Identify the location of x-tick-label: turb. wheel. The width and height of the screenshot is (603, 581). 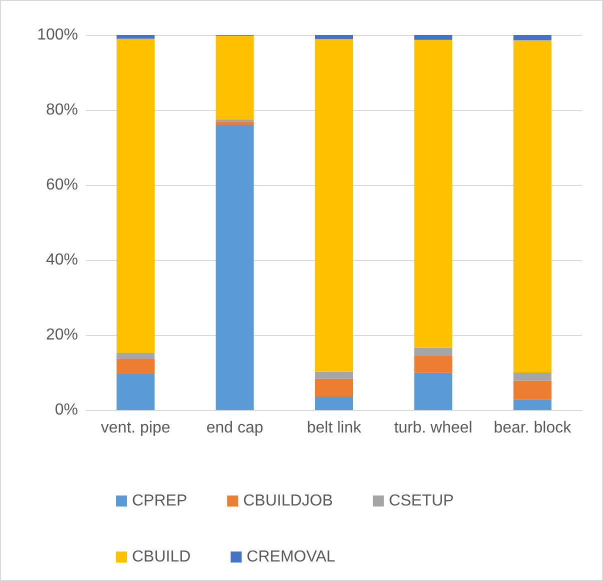
(433, 428).